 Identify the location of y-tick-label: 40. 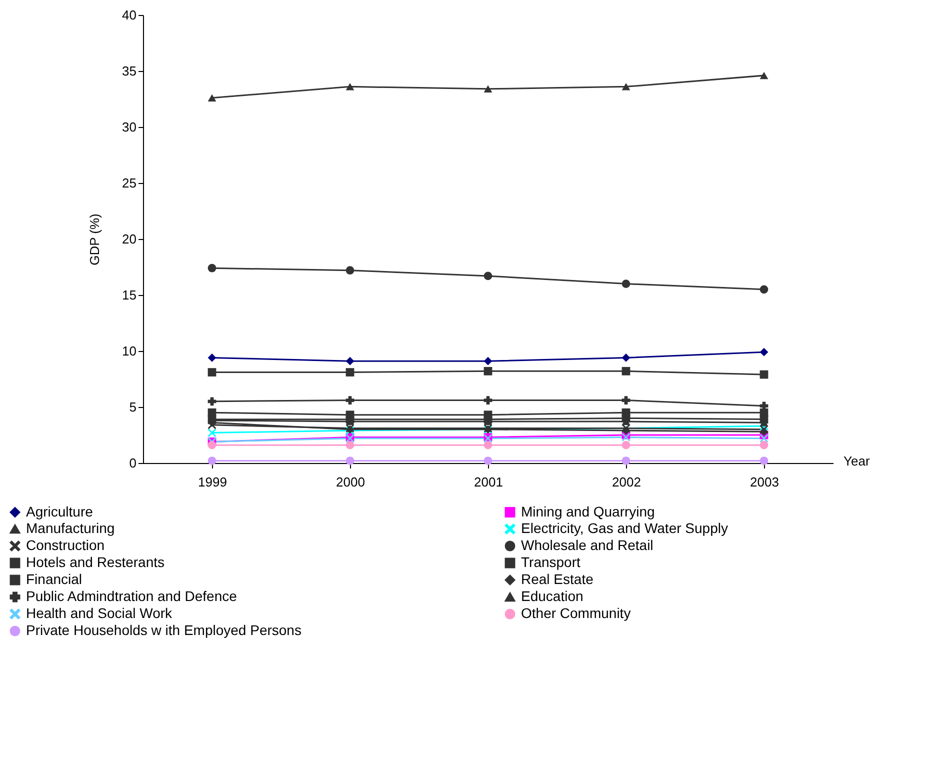
(129, 15).